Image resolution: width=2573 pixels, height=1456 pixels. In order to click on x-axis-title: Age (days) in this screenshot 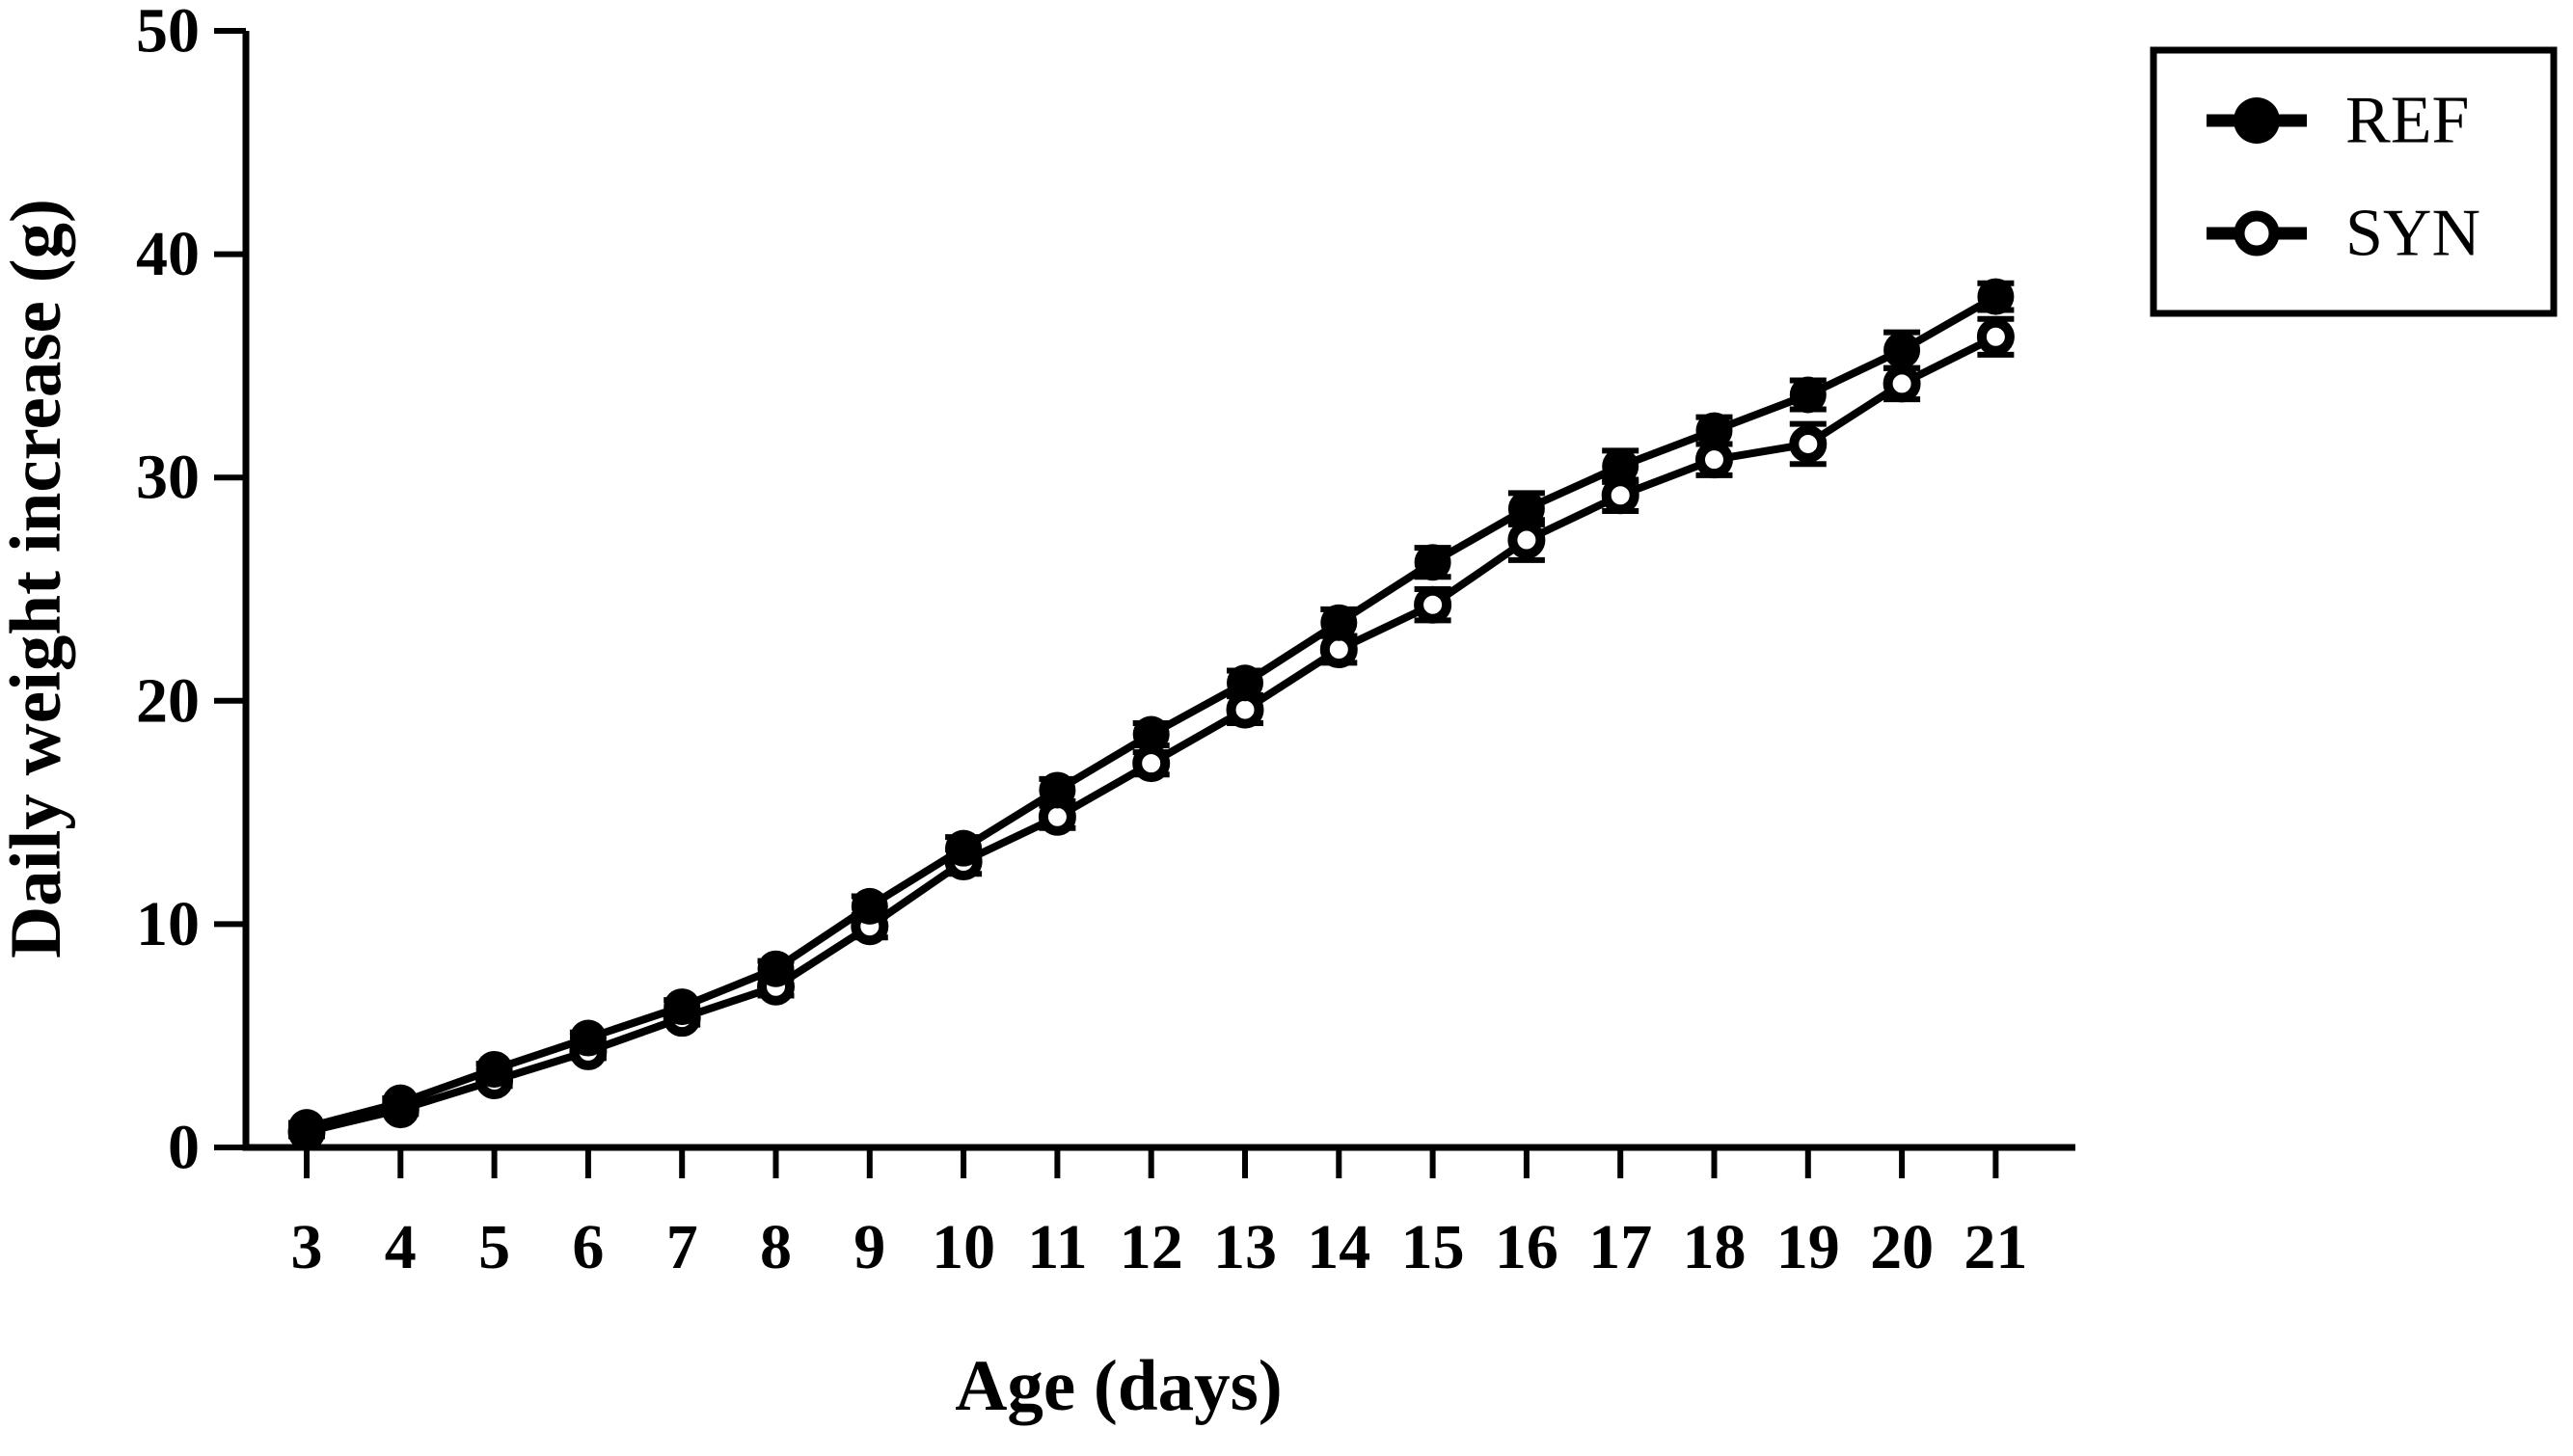, I will do `click(1119, 1386)`.